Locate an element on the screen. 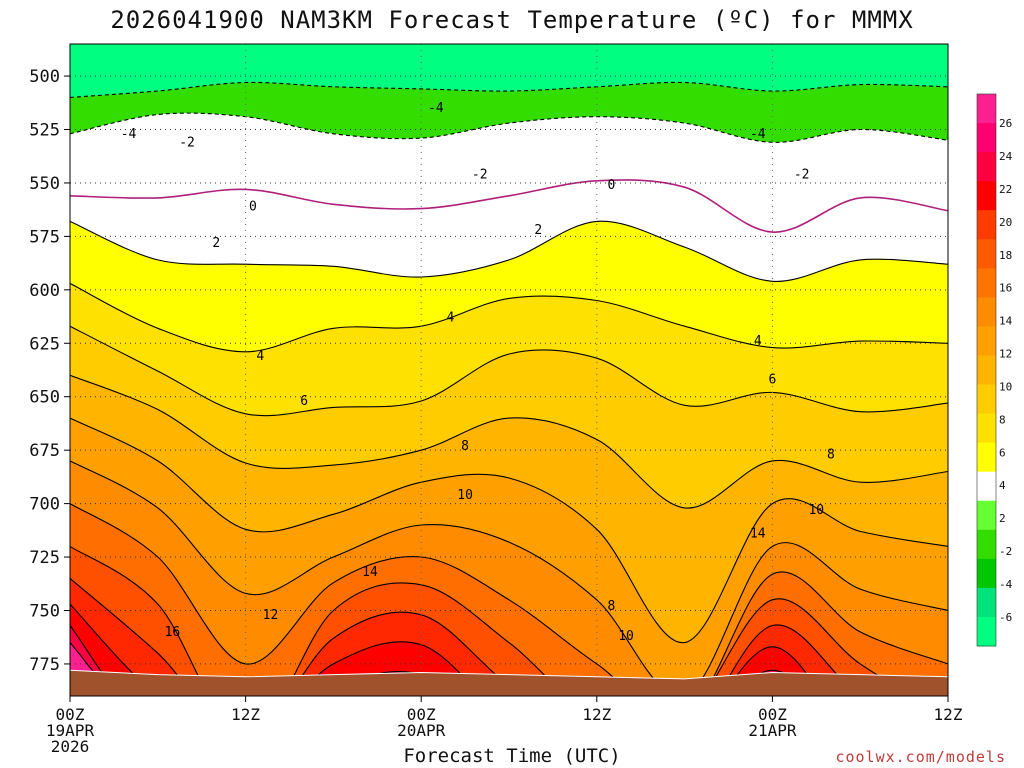 Image resolution: width=1024 pixels, height=768 pixels. y-tick-label: 500 is located at coordinates (44, 77).